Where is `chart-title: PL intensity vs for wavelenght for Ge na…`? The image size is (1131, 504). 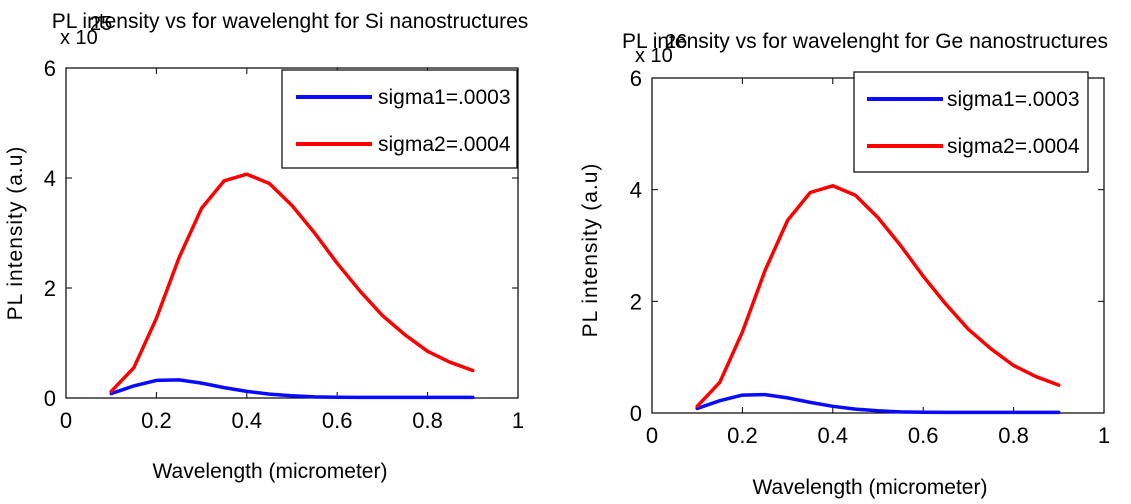
chart-title: PL intensity vs for wavelenght for Ge na… is located at coordinates (865, 41).